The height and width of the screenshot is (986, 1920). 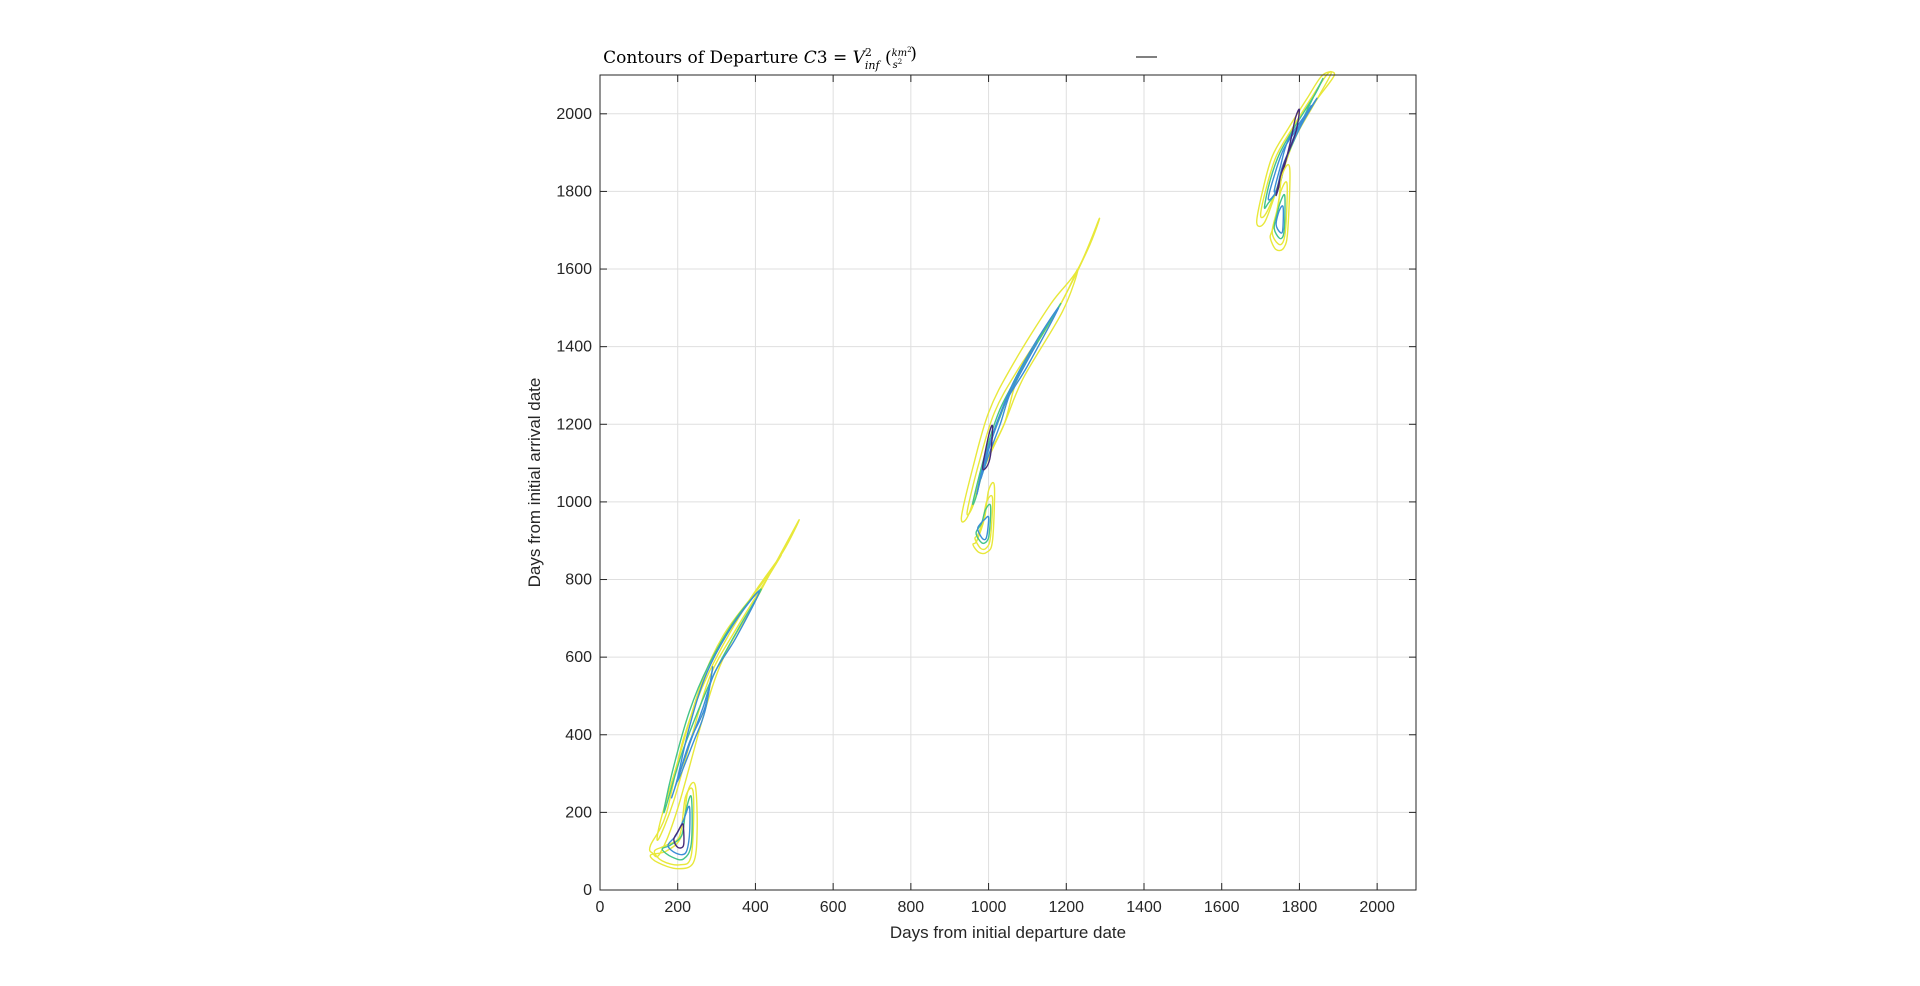 What do you see at coordinates (574, 502) in the screenshot?
I see `y-tick-label: 1000` at bounding box center [574, 502].